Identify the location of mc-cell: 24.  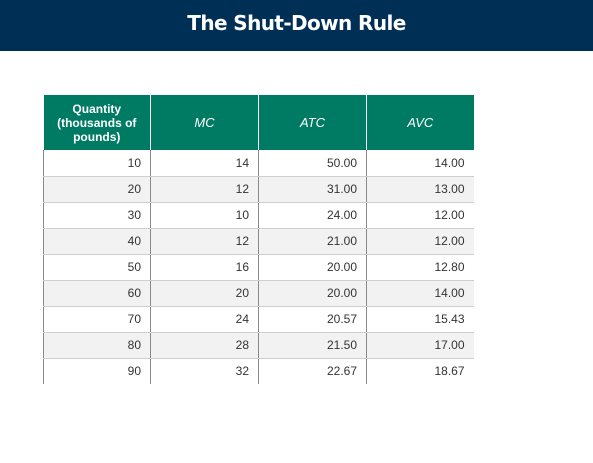
(204, 319).